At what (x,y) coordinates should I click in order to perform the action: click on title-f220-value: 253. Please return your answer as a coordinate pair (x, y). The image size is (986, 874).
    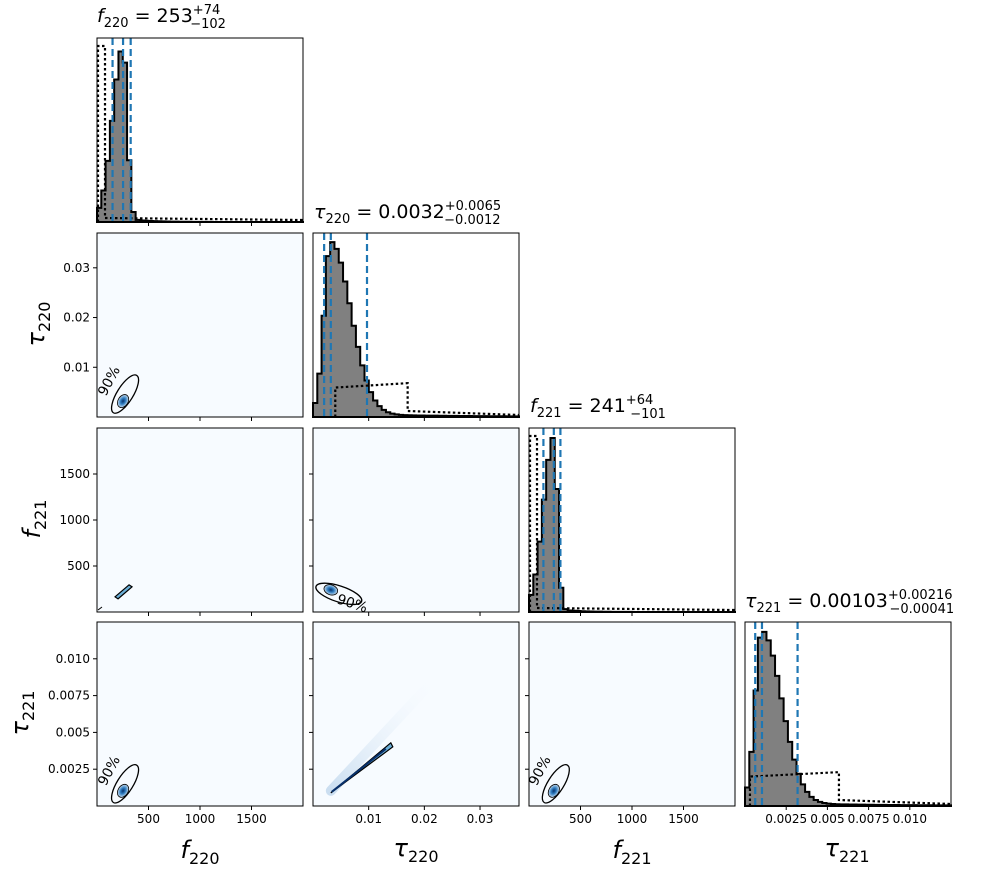
    Looking at the image, I should click on (175, 16).